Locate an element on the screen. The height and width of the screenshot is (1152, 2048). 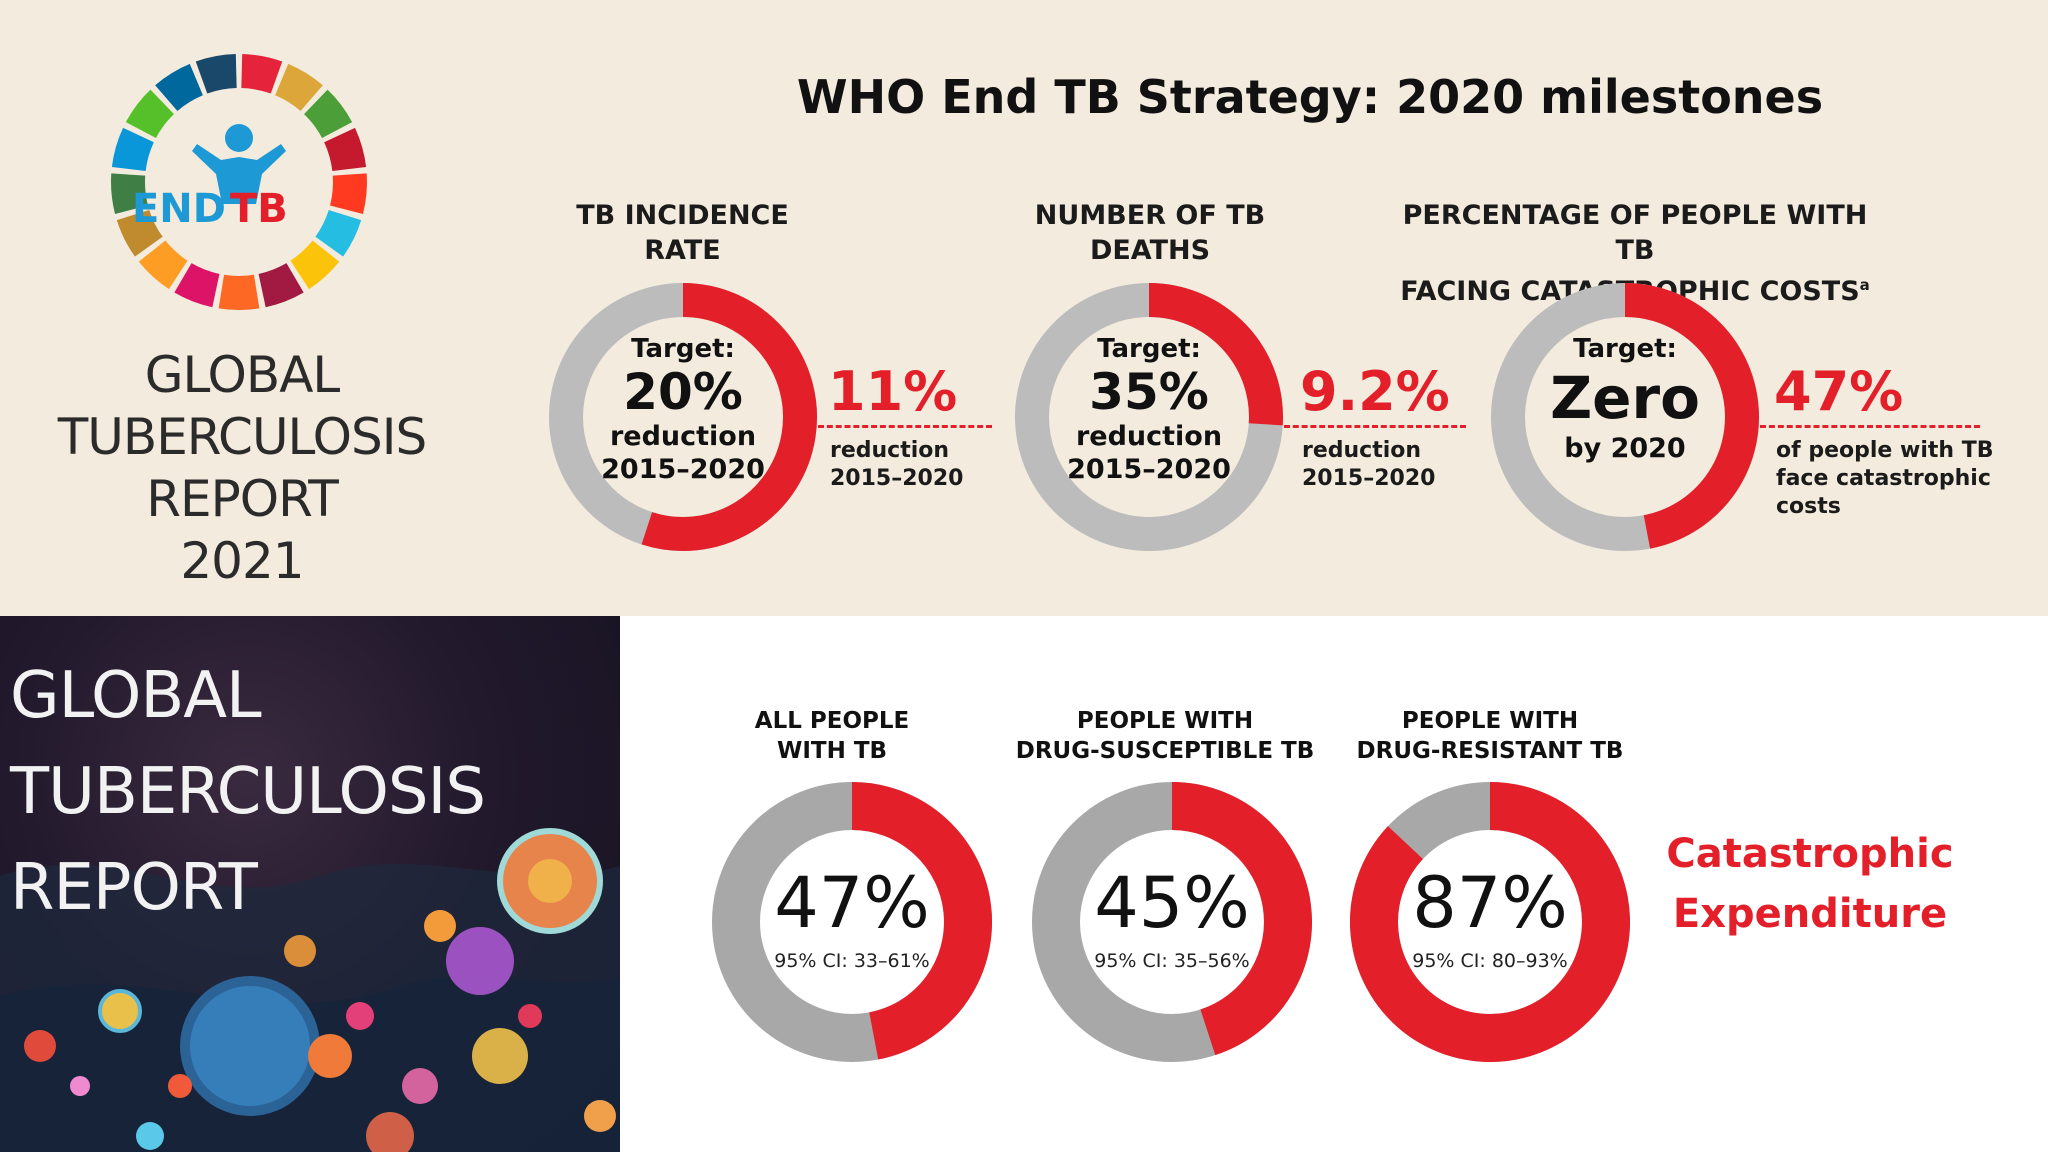
target-value: 20% is located at coordinates (683, 392).